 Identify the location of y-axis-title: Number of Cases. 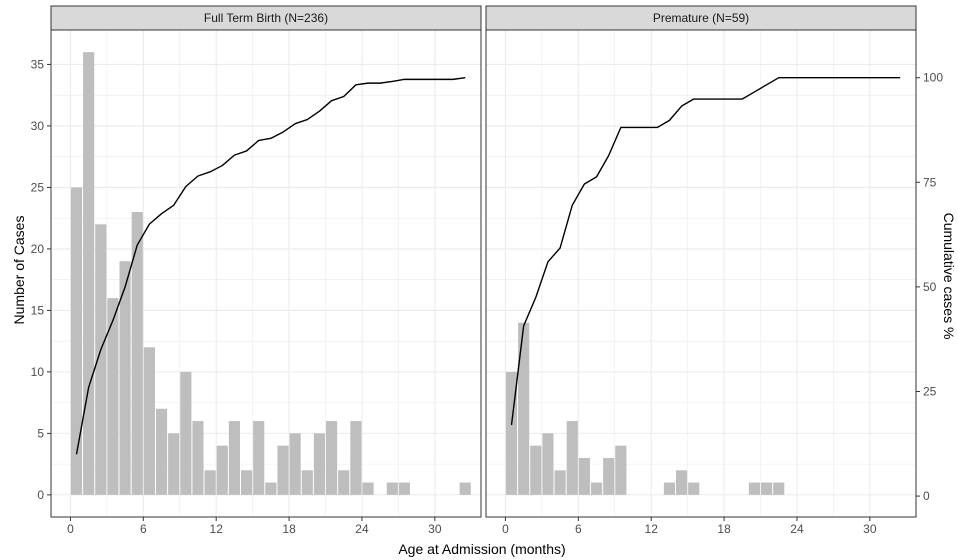
(19, 270).